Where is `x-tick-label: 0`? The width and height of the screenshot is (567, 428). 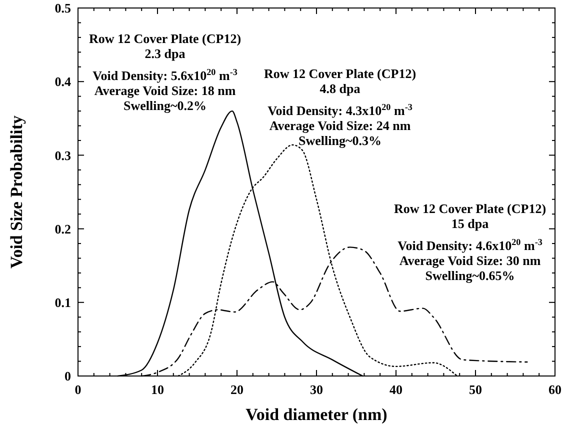 x-tick-label: 0 is located at coordinates (78, 389).